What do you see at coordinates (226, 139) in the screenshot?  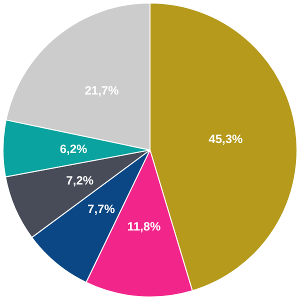 I see `data-label: 45,3%` at bounding box center [226, 139].